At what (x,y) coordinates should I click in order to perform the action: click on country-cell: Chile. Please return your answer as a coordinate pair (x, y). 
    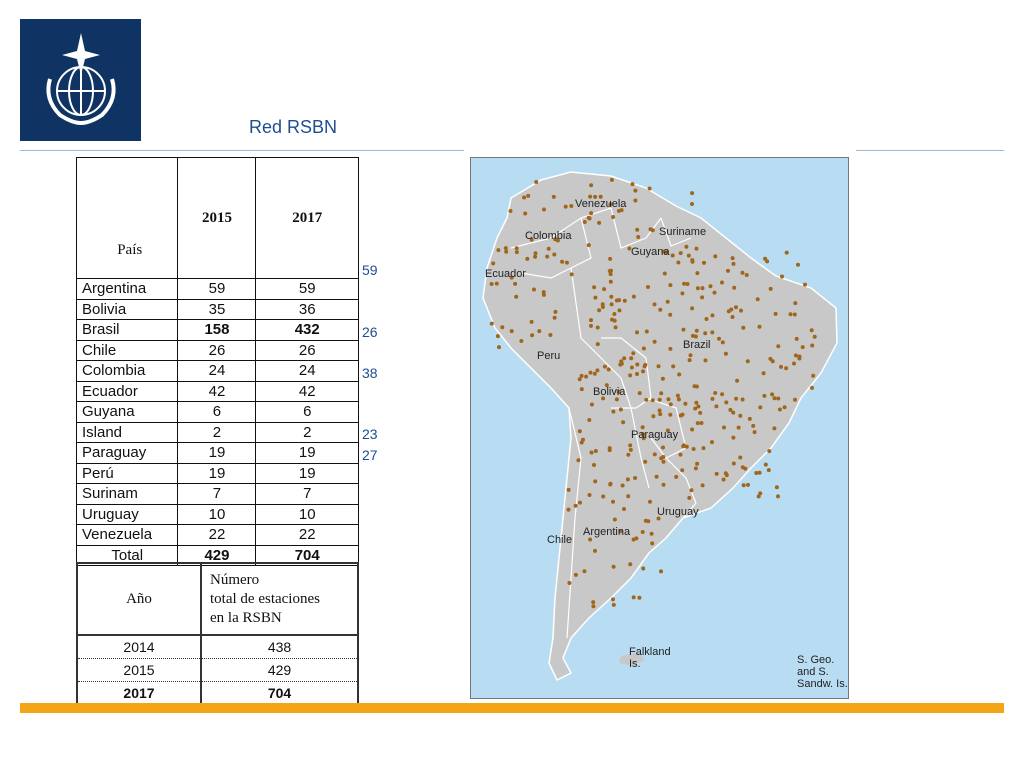
    Looking at the image, I should click on (127, 350).